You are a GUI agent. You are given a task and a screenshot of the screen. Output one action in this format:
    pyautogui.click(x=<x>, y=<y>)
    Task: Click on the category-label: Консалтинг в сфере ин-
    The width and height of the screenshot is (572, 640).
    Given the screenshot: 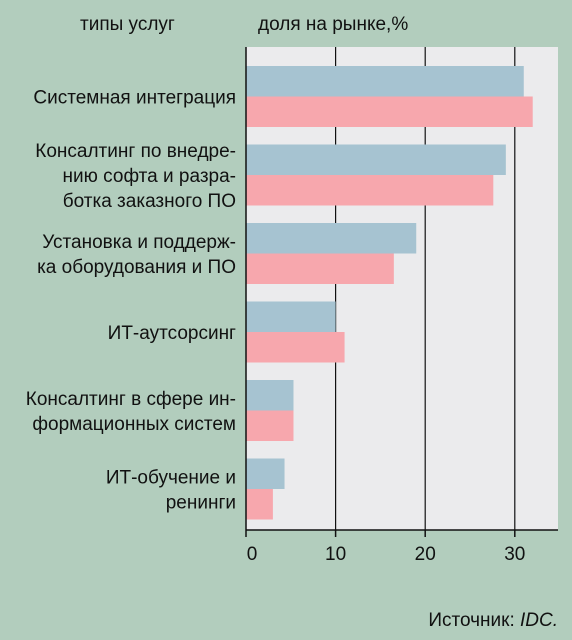 What is the action you would take?
    pyautogui.click(x=131, y=399)
    